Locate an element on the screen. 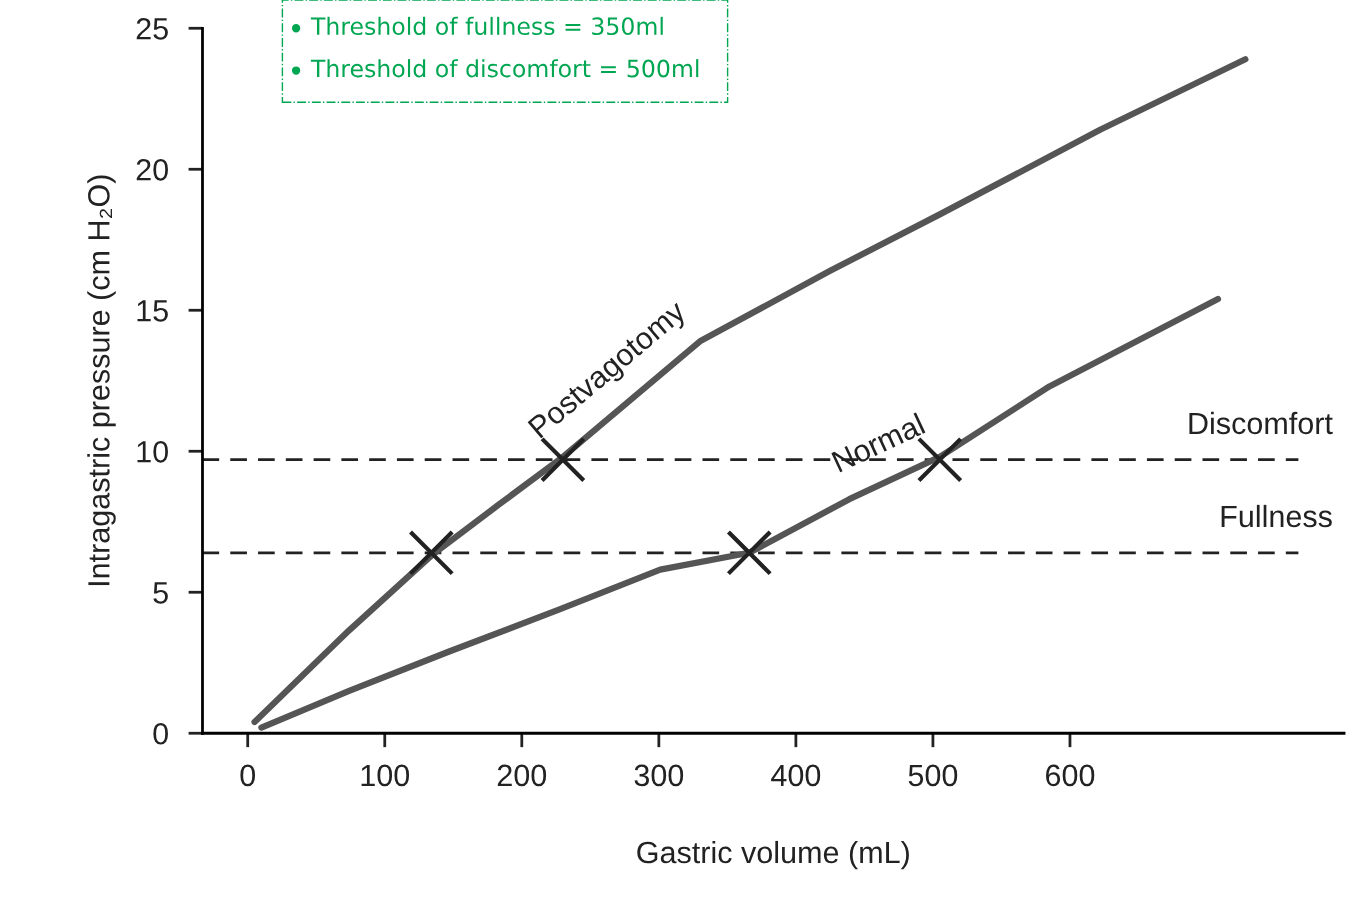 This screenshot has height=912, width=1359. ref-line-label: Discomfort is located at coordinates (1261, 423).